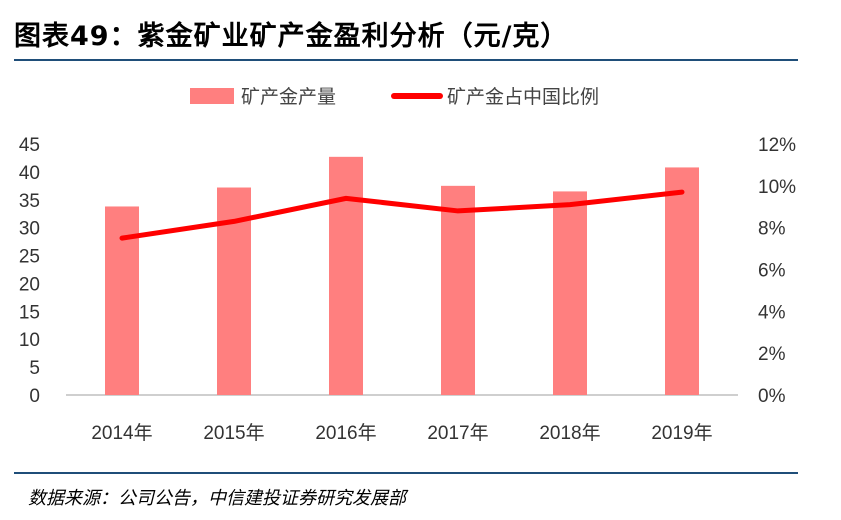  What do you see at coordinates (777, 145) in the screenshot?
I see `y-right-tick: 12%` at bounding box center [777, 145].